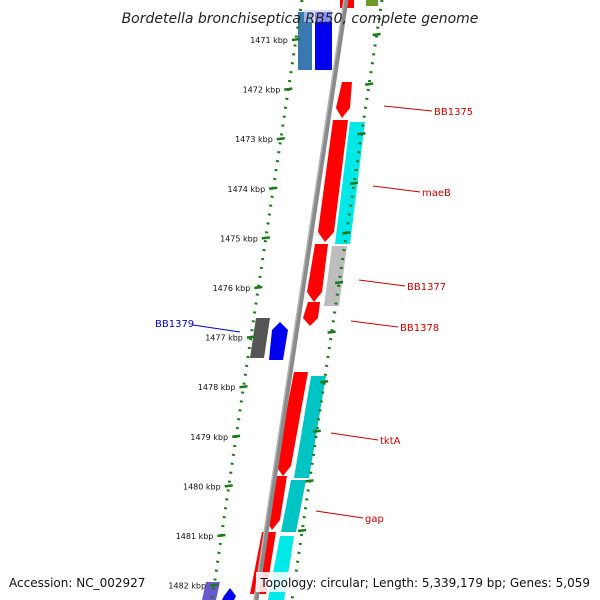  What do you see at coordinates (224, 338) in the screenshot?
I see `scale-tick-label: 1477 kbp` at bounding box center [224, 338].